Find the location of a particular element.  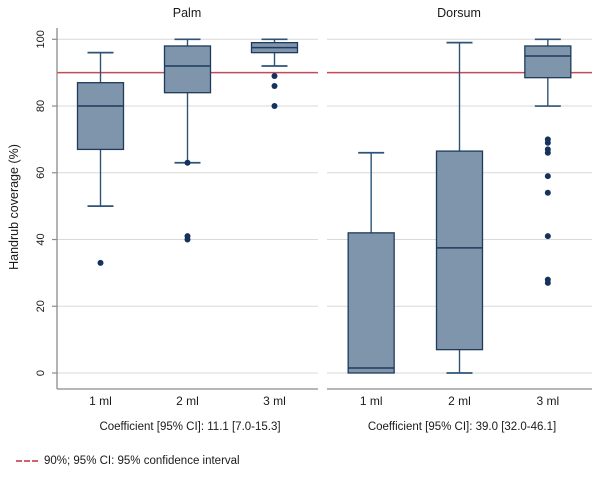

y-tick-label: 20 is located at coordinates (41, 306).